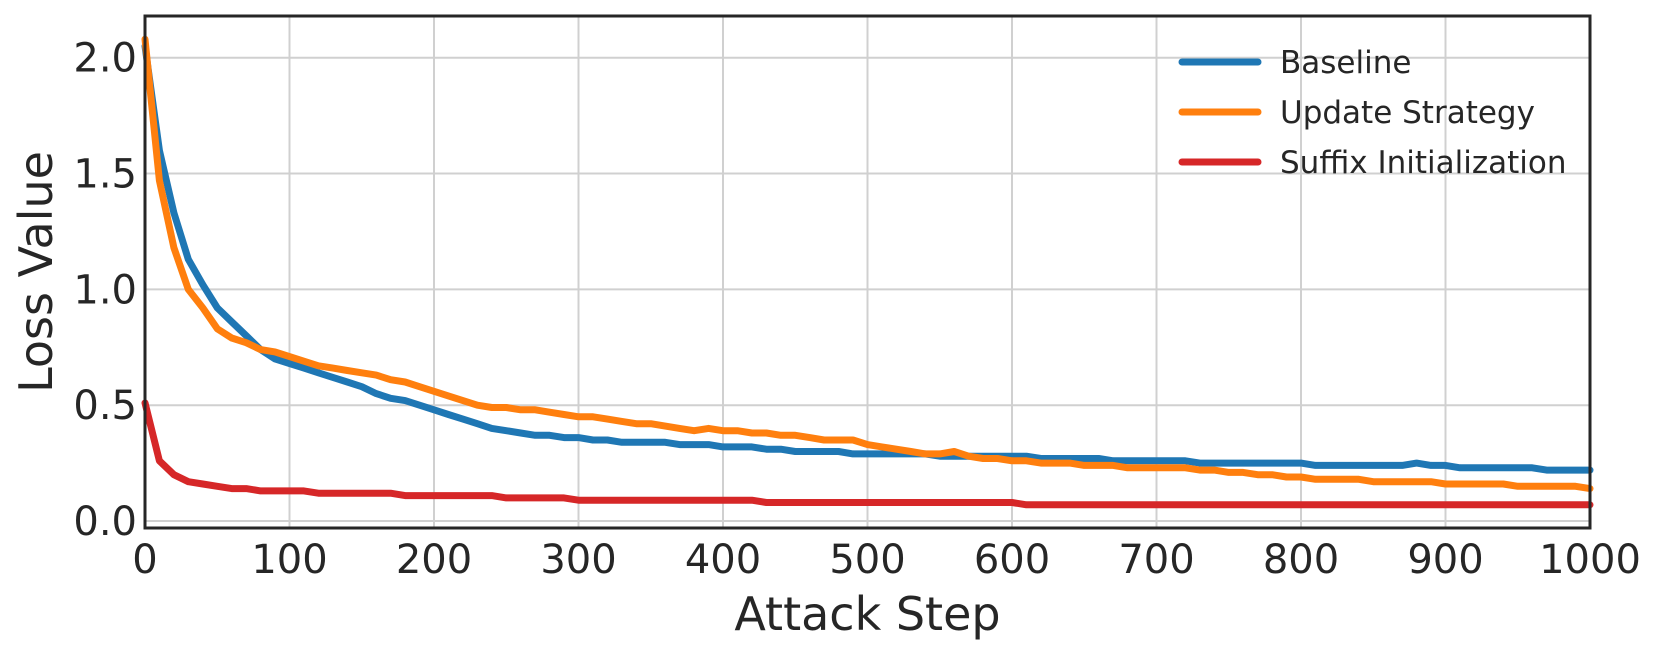 Image resolution: width=1660 pixels, height=654 pixels. I want to click on legend-label: Baseline, so click(1345, 63).